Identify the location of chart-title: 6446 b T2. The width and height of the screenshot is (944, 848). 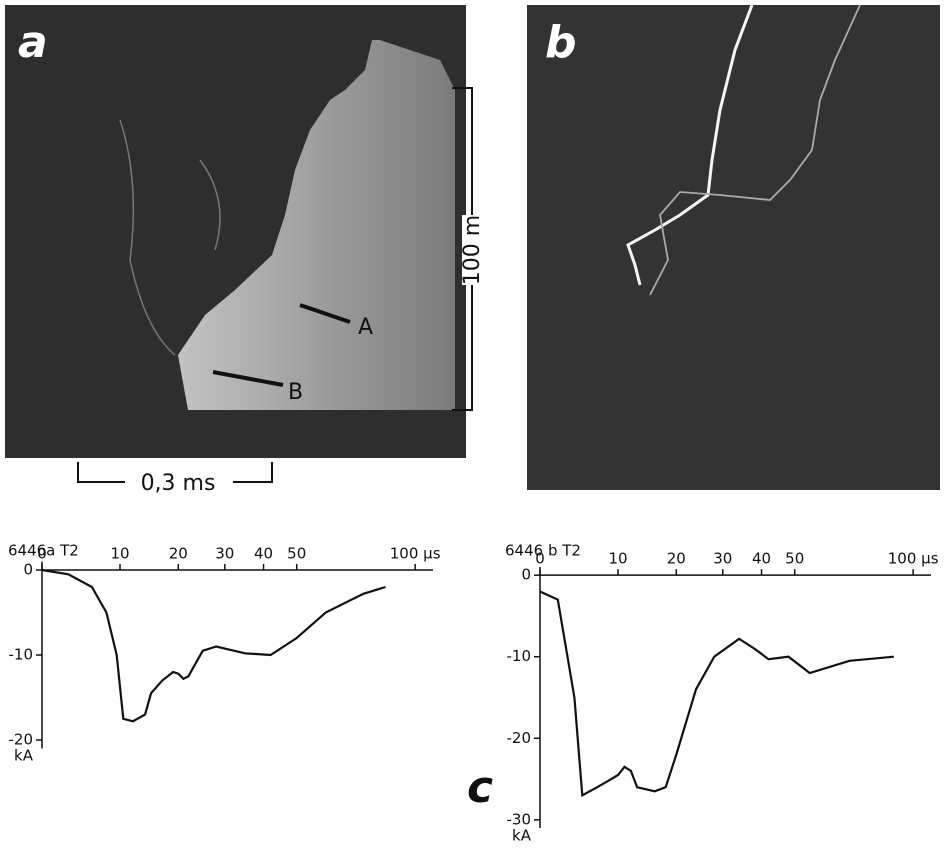
(543, 551).